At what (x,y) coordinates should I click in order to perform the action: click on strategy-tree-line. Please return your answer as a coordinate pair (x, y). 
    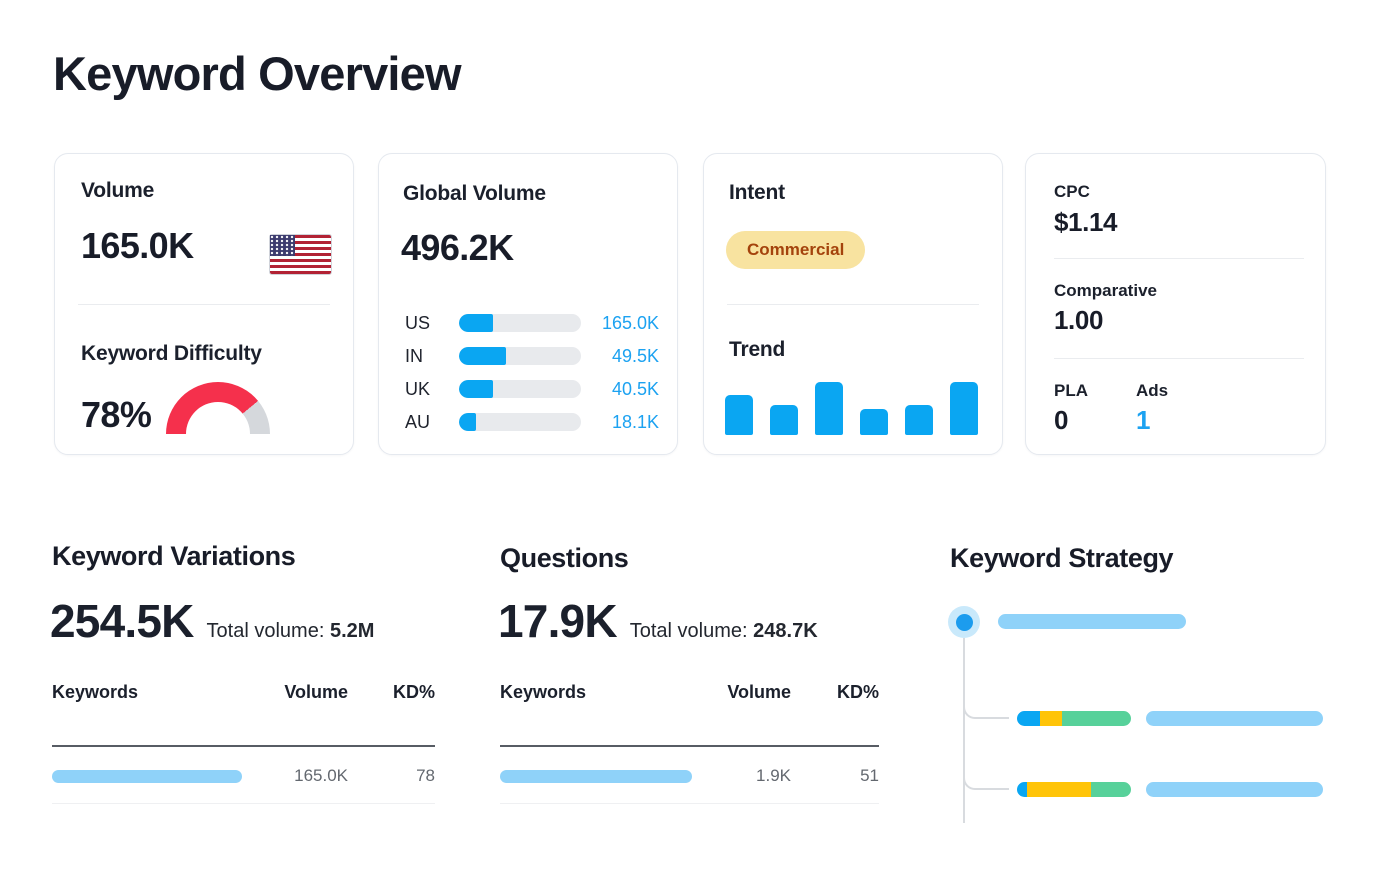
    Looking at the image, I should click on (964, 730).